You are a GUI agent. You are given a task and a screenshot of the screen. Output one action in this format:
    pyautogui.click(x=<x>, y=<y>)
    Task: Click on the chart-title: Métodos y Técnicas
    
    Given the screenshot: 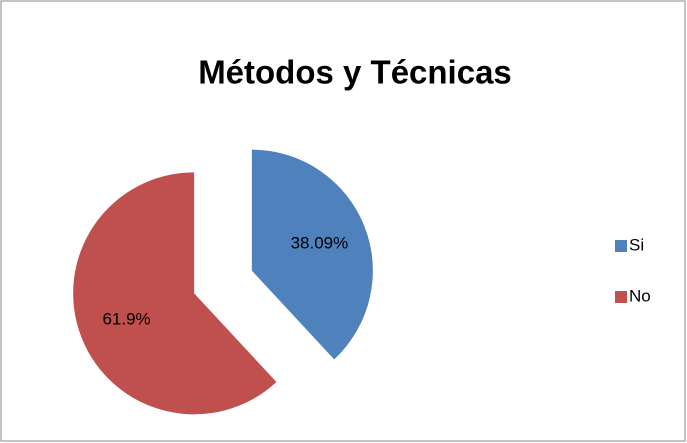 What is the action you would take?
    pyautogui.click(x=355, y=72)
    